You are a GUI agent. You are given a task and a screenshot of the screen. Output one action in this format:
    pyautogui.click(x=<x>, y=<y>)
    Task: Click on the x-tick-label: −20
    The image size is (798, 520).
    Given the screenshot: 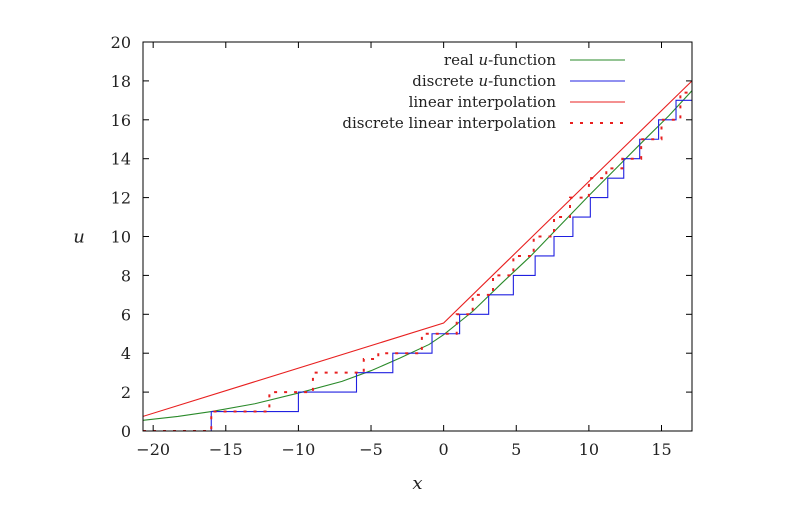 What is the action you would take?
    pyautogui.click(x=153, y=449)
    